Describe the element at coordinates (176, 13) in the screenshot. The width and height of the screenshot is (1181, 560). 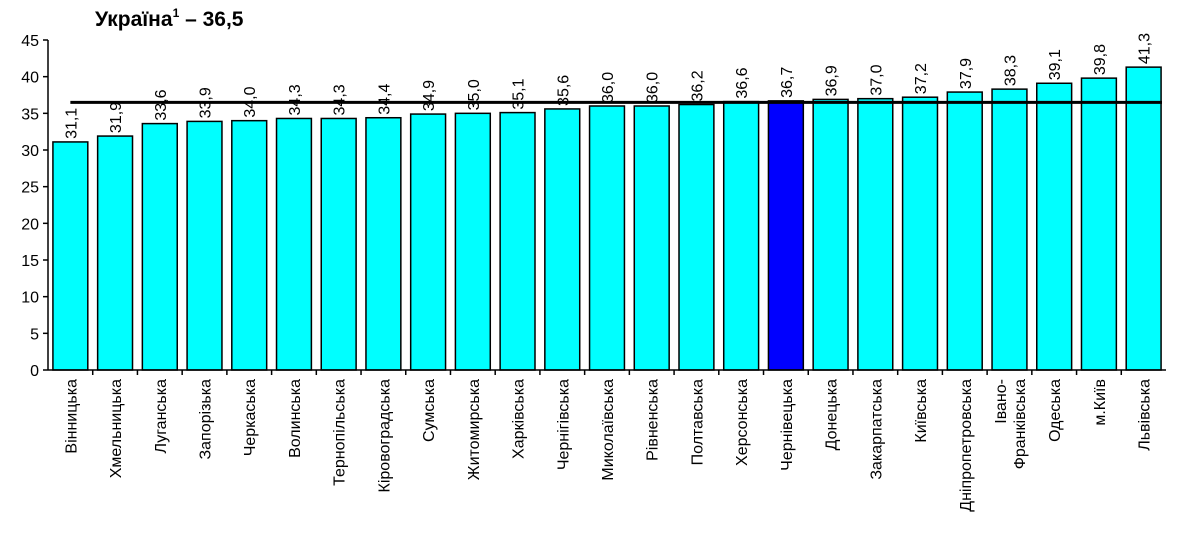
I see `title-footnote-mark: 1` at that location.